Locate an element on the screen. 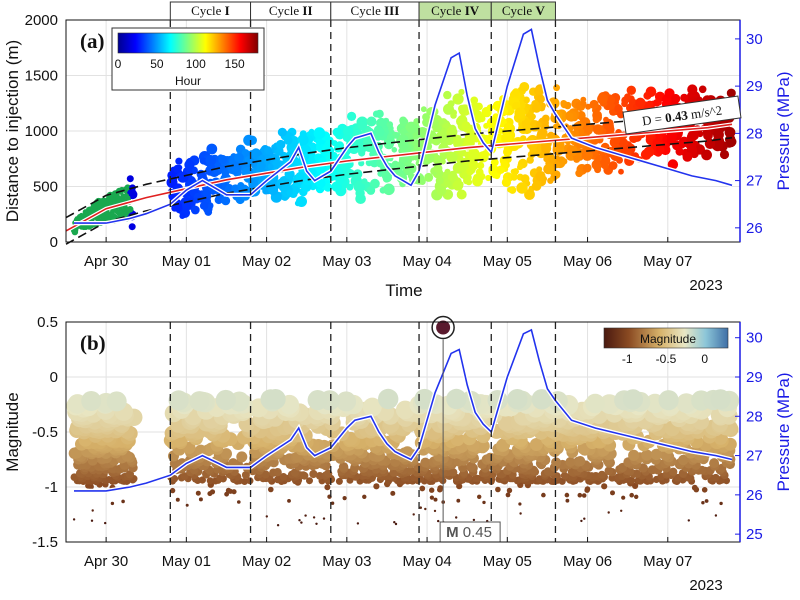  x-tick-label: May 01 is located at coordinates (186, 261).